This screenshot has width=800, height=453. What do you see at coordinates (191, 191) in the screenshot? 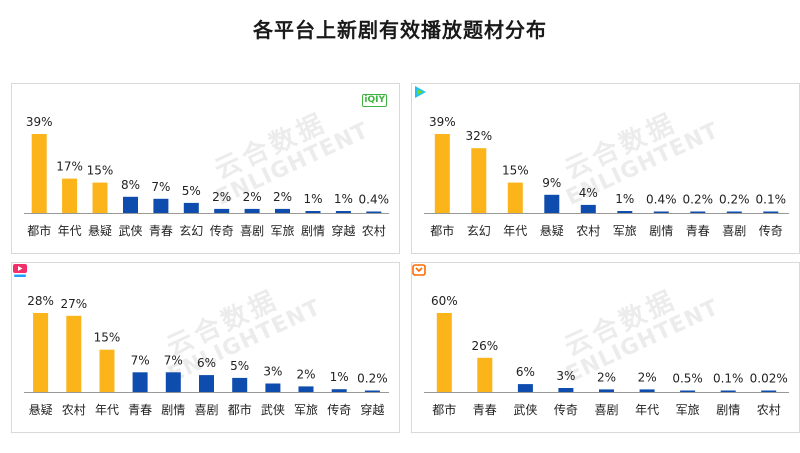
I see `data-label: 5%` at bounding box center [191, 191].